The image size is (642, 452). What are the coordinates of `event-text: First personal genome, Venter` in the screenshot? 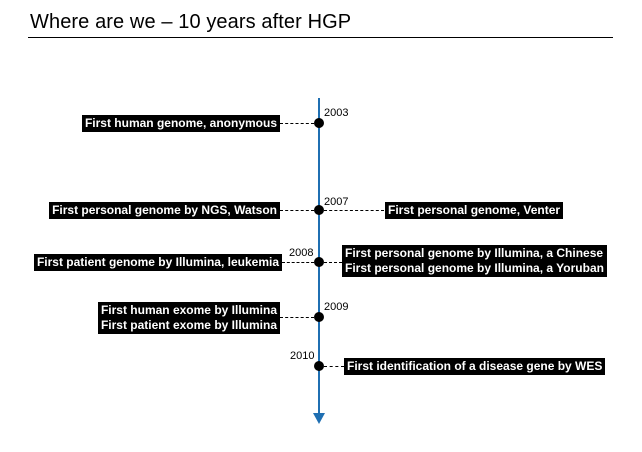 It's located at (474, 210).